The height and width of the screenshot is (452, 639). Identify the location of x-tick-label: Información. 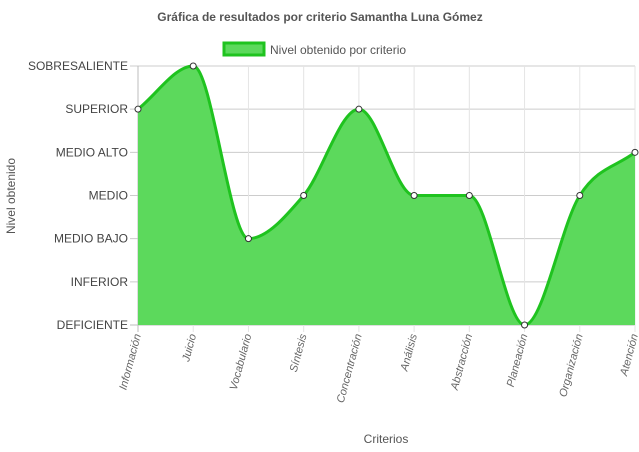
(130, 362).